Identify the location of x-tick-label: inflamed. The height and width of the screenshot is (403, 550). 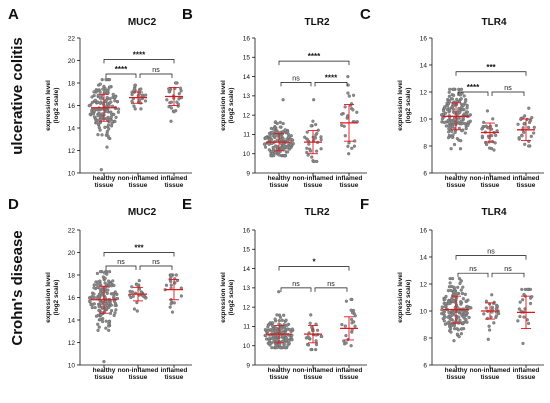
(349, 178).